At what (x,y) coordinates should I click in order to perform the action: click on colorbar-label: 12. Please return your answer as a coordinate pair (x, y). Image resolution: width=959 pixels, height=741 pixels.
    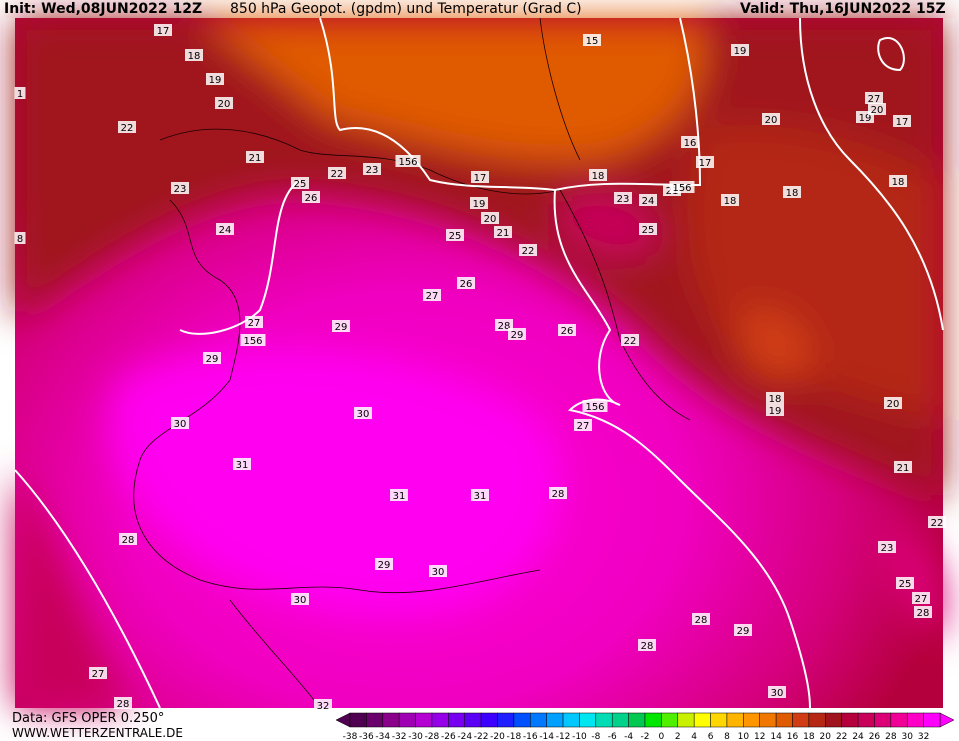
    Looking at the image, I should click on (759, 736).